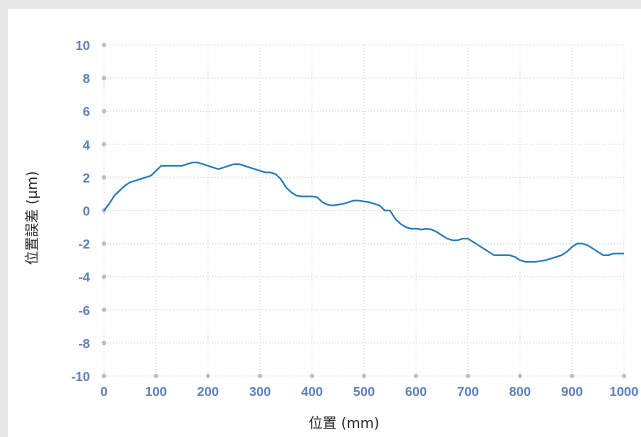 This screenshot has height=437, width=641. I want to click on x-tick-label: 400, so click(312, 391).